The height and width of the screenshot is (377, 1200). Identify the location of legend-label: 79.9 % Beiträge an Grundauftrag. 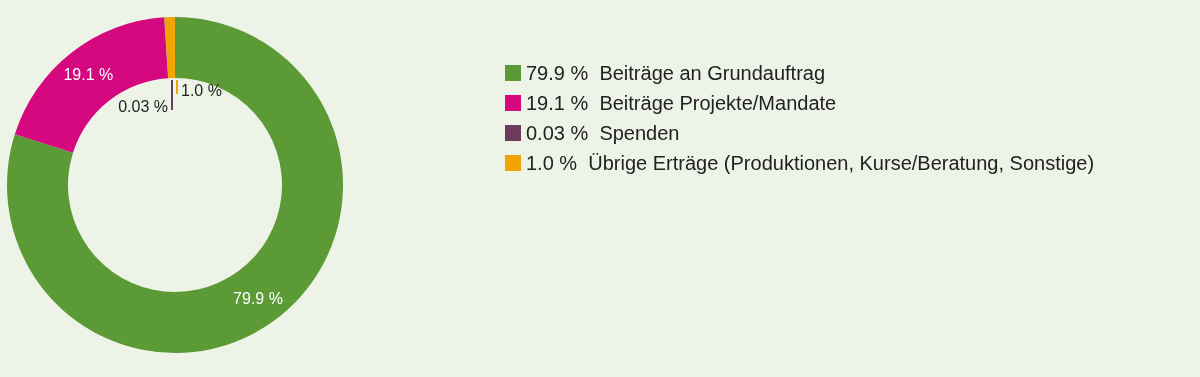
(676, 73).